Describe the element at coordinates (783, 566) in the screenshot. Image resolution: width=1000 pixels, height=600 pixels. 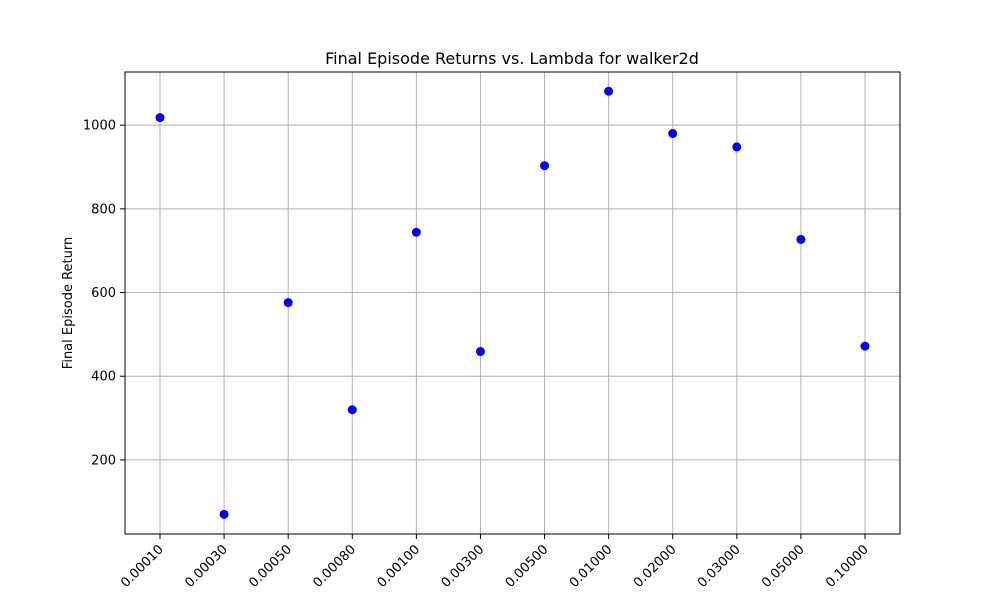
I see `x-tick-label: 0.05000` at that location.